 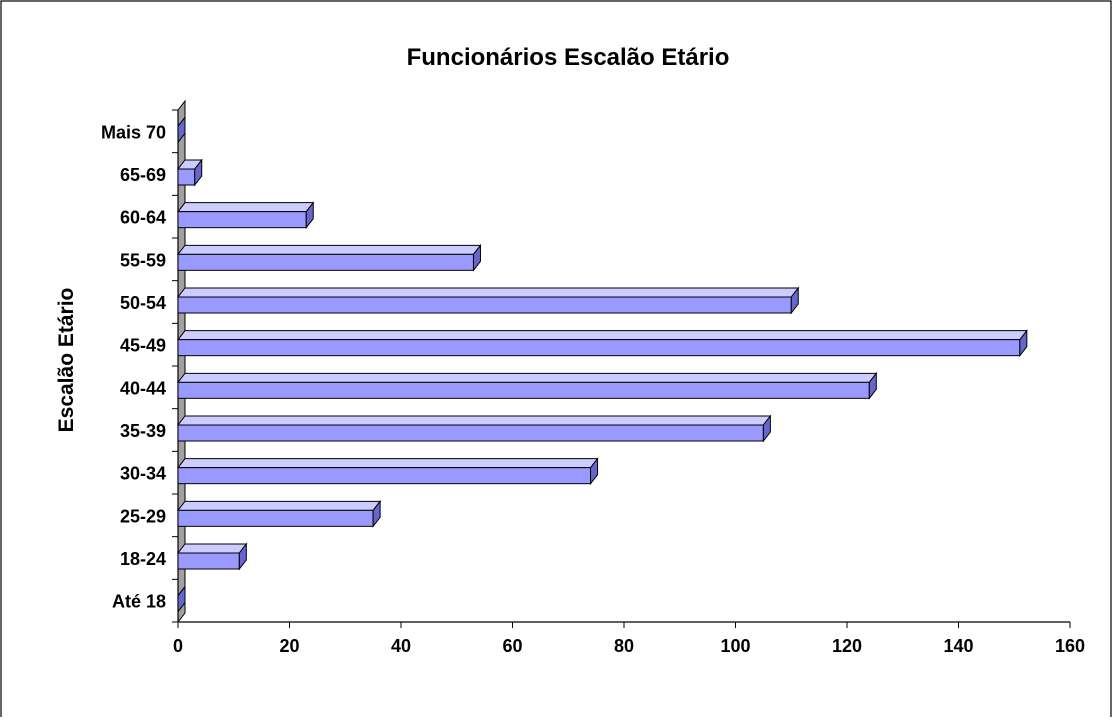 I want to click on y-tick-label: 50-54, so click(x=143, y=303).